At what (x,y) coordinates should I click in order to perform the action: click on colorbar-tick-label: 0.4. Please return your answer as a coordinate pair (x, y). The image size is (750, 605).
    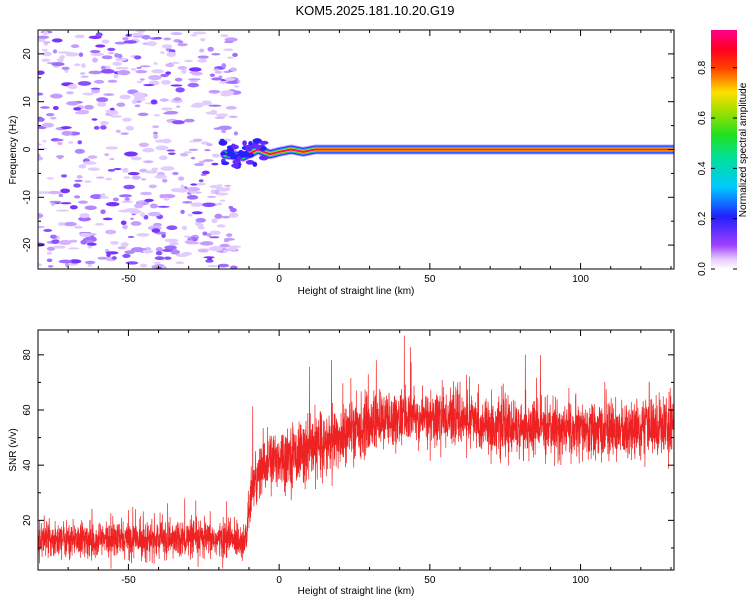
    Looking at the image, I should click on (702, 168).